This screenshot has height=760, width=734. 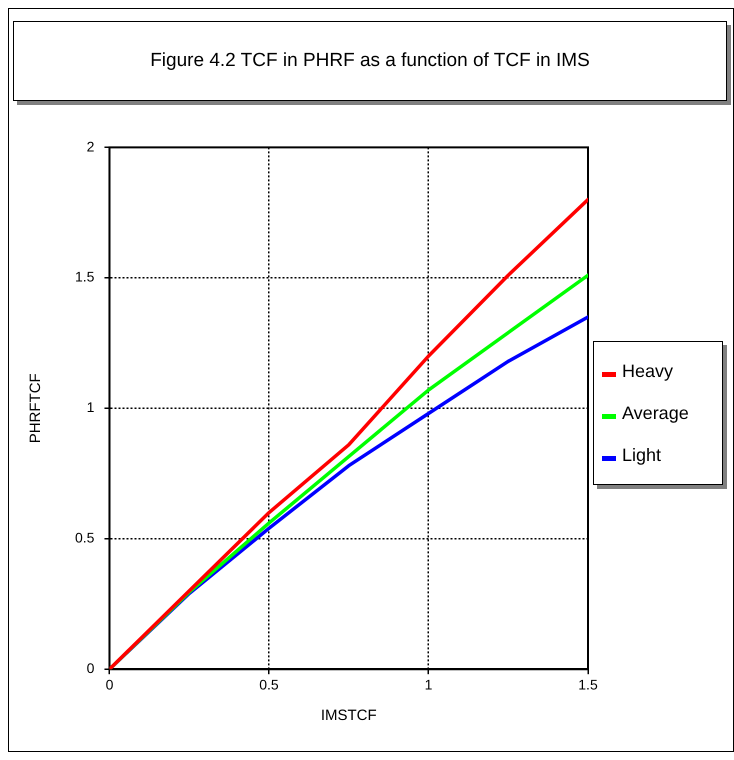 What do you see at coordinates (648, 371) in the screenshot?
I see `legend-label: Heavy` at bounding box center [648, 371].